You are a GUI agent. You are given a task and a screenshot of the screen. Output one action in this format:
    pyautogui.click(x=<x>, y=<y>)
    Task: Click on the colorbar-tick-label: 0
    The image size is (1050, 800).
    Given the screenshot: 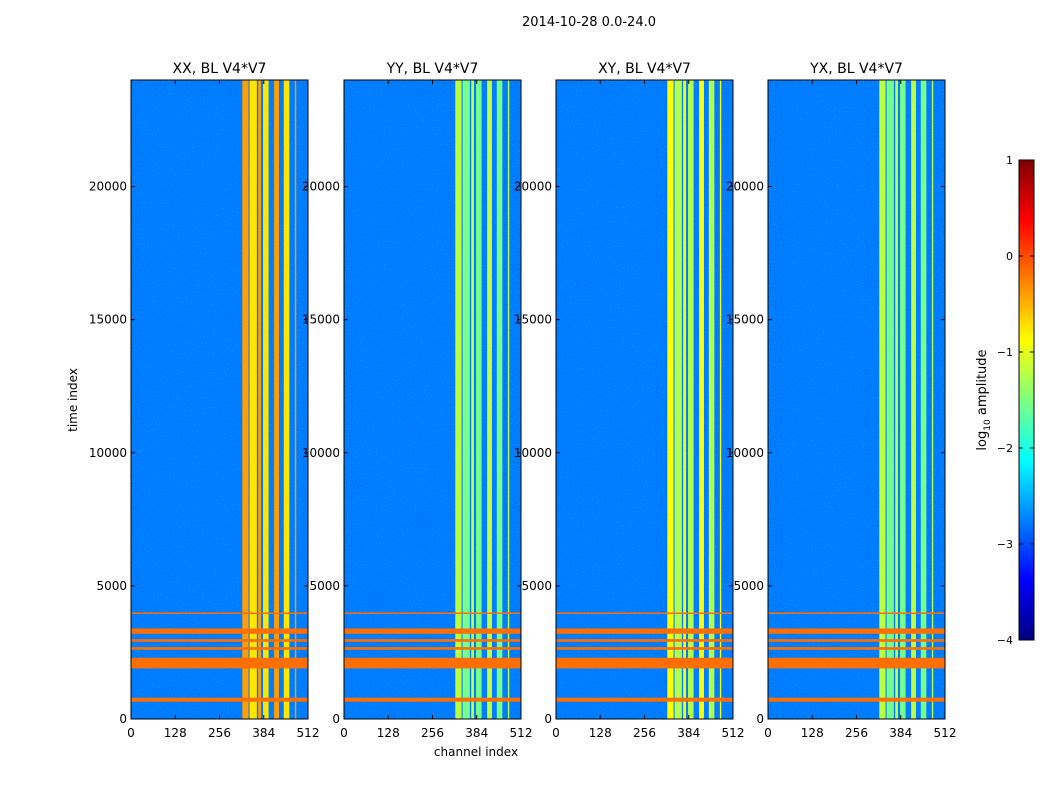 What is the action you would take?
    pyautogui.click(x=1009, y=256)
    